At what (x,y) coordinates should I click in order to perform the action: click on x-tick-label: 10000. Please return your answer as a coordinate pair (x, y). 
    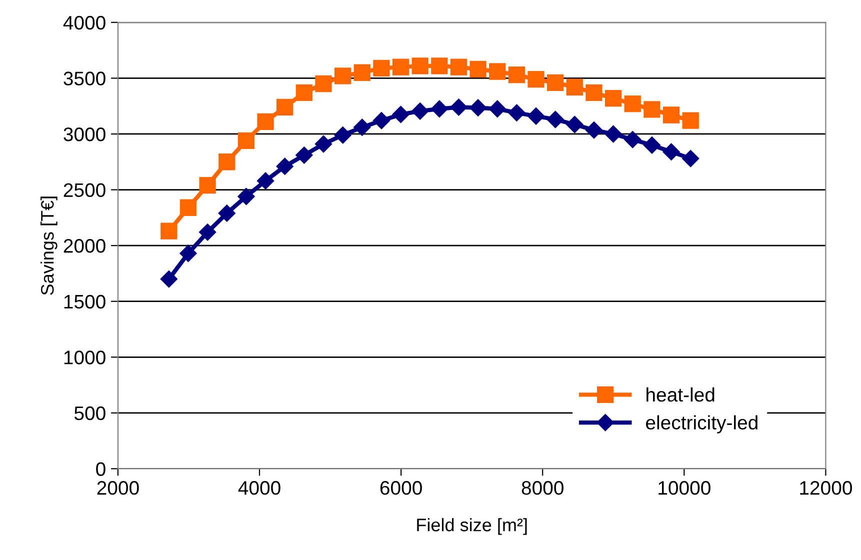
    Looking at the image, I should click on (684, 488).